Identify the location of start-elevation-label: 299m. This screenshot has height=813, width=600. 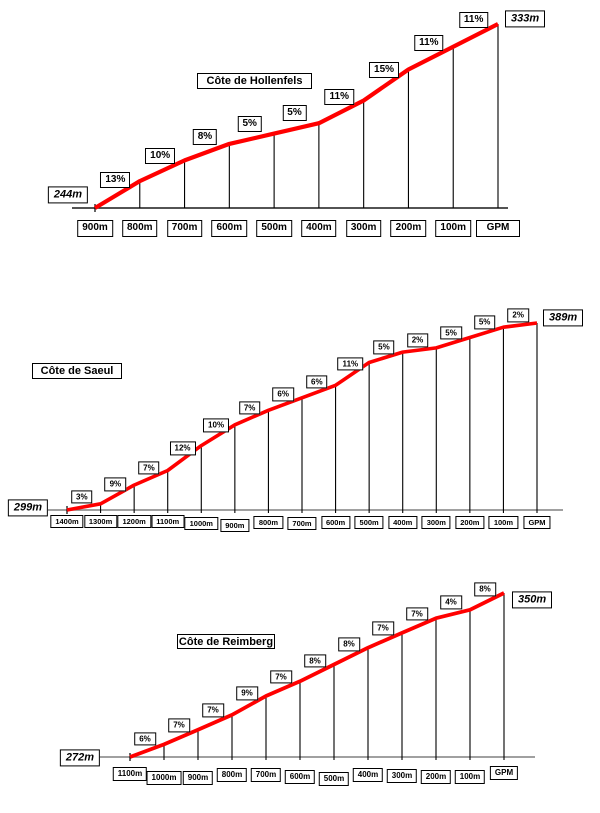
(27, 508).